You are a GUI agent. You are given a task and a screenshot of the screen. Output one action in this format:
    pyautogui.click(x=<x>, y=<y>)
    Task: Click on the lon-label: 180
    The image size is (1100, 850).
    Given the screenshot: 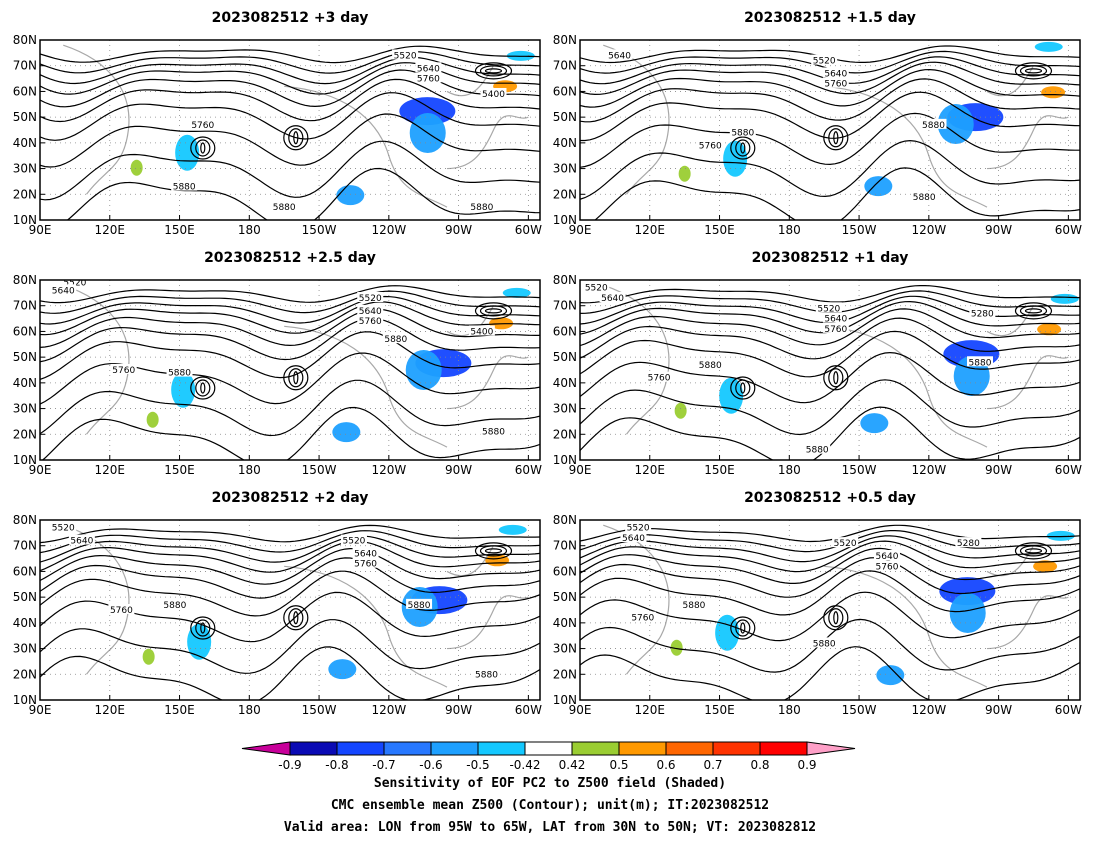 What is the action you would take?
    pyautogui.click(x=789, y=230)
    